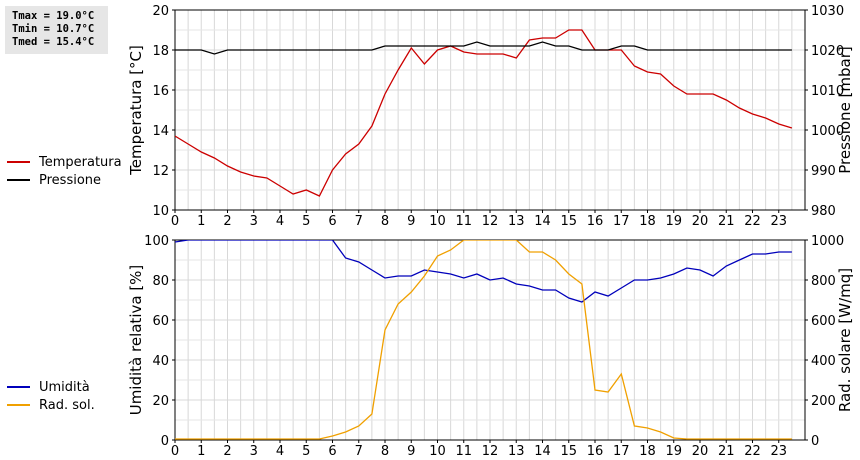  Describe the element at coordinates (165, 441) in the screenshot. I see `y-left-tick-label: 0` at that location.